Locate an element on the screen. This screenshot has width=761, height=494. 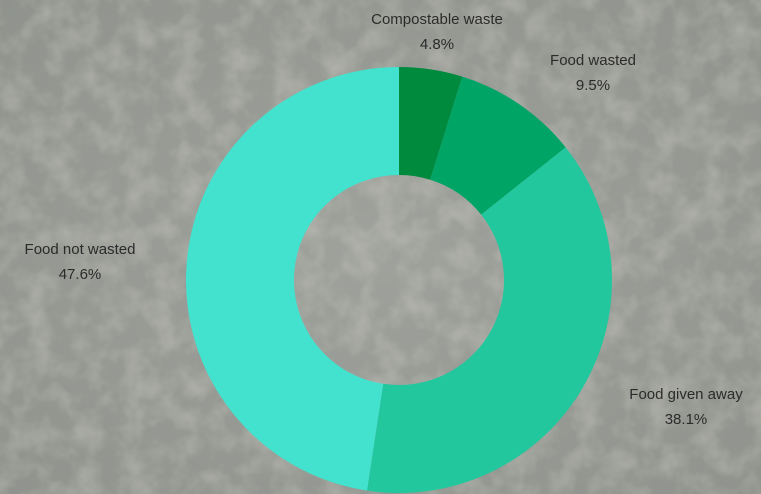
slice-label: Food wasted is located at coordinates (593, 60).